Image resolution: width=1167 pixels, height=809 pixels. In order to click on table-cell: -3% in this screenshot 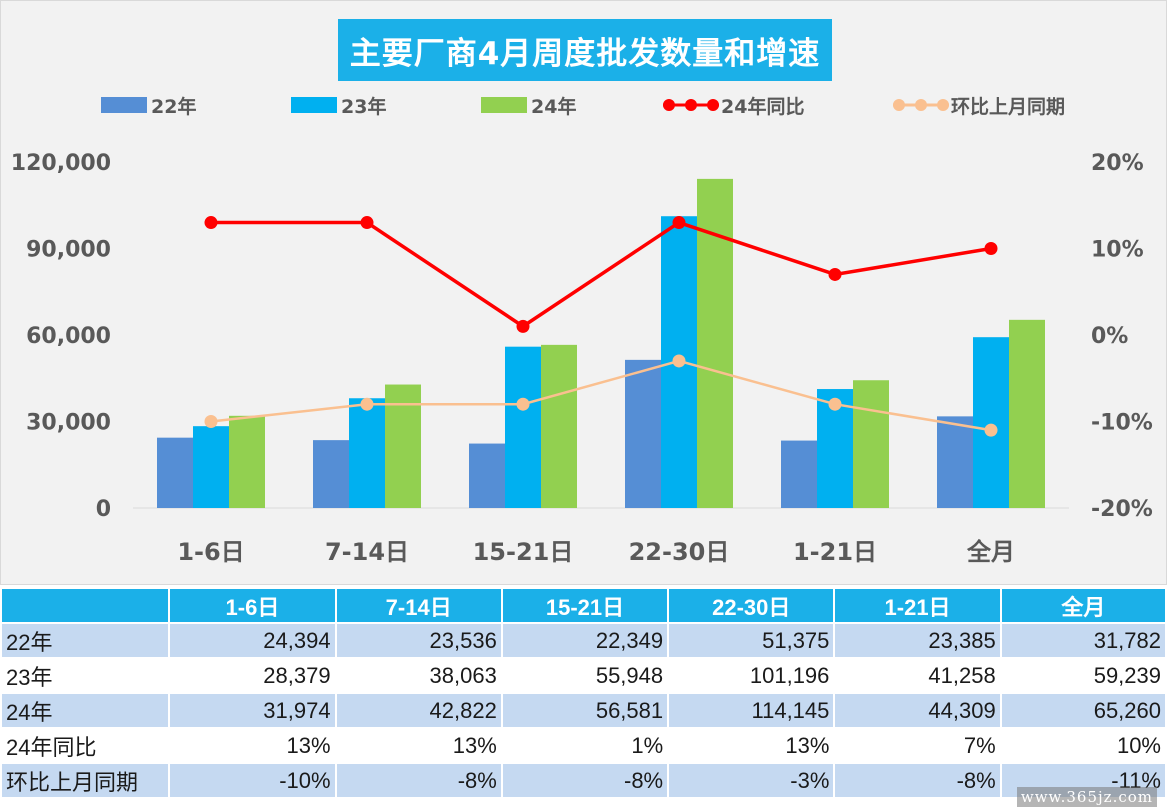, I will do `click(751, 780)`.